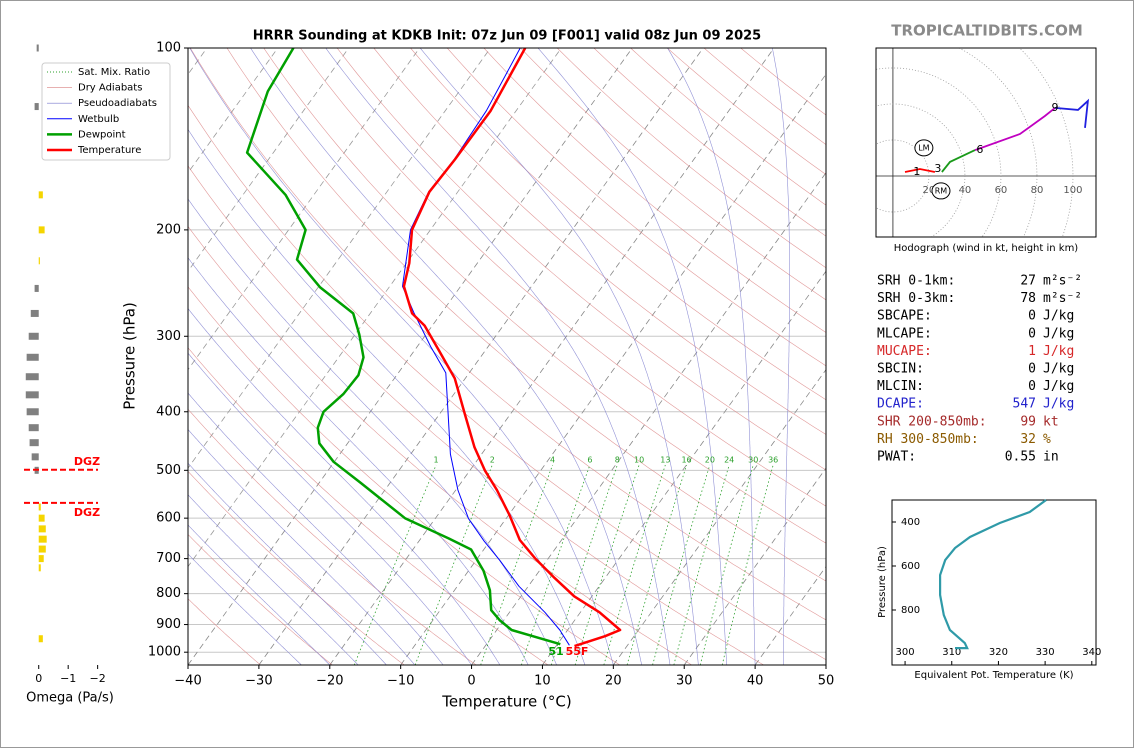 The image size is (1134, 748). I want to click on y-tick-label: 700, so click(168, 558).